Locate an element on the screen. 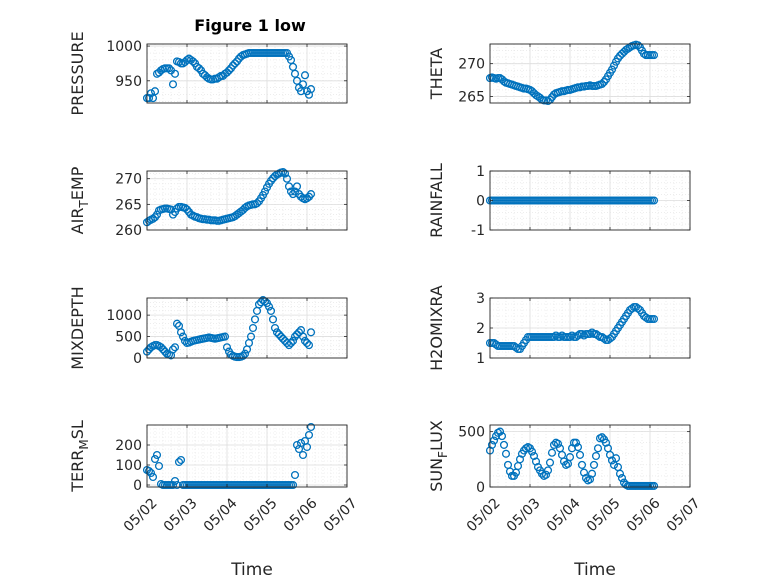 Image resolution: width=778 pixels, height=583 pixels. subplot-2: 265 270 THETA is located at coordinates (559, 73).